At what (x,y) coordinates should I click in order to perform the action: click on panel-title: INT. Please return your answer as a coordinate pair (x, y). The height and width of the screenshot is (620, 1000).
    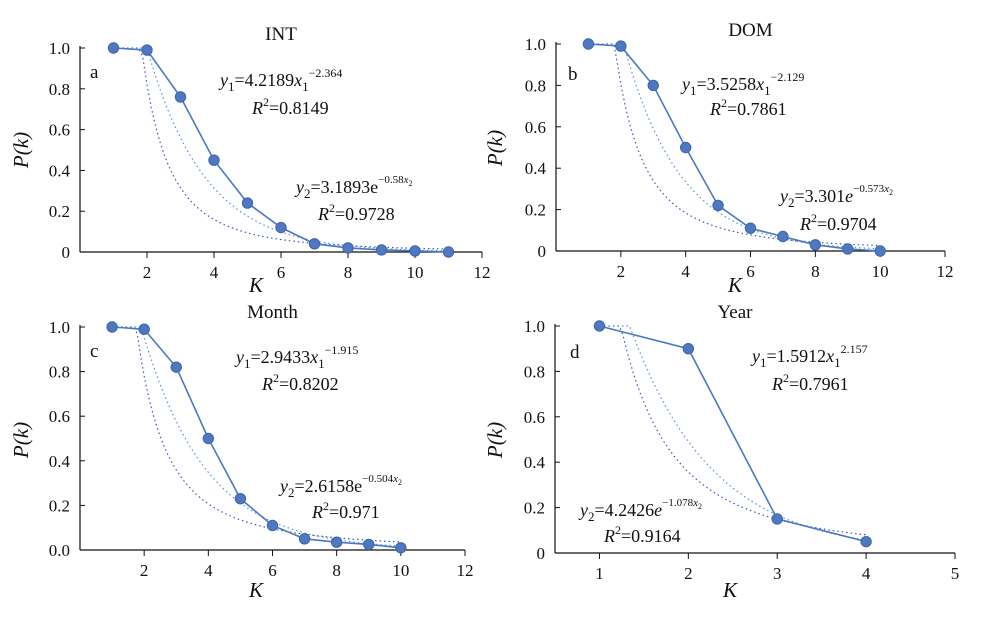
    Looking at the image, I should click on (281, 34).